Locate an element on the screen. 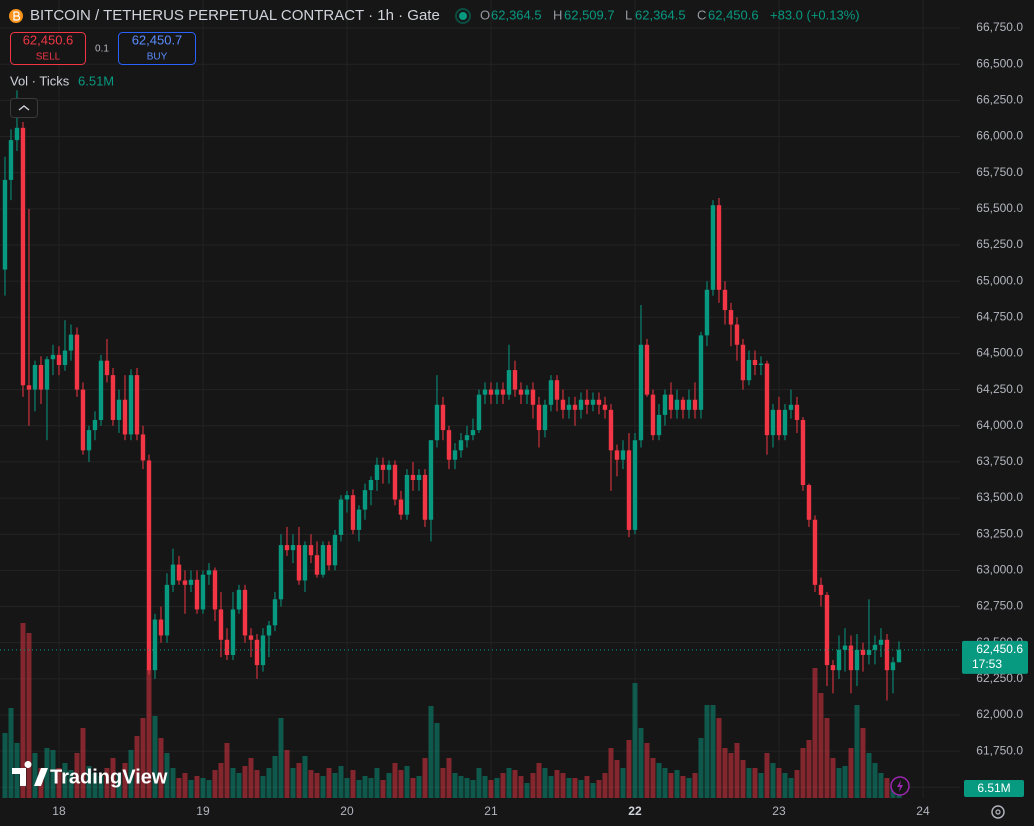  sell-price: 62,450.6 is located at coordinates (48, 39).